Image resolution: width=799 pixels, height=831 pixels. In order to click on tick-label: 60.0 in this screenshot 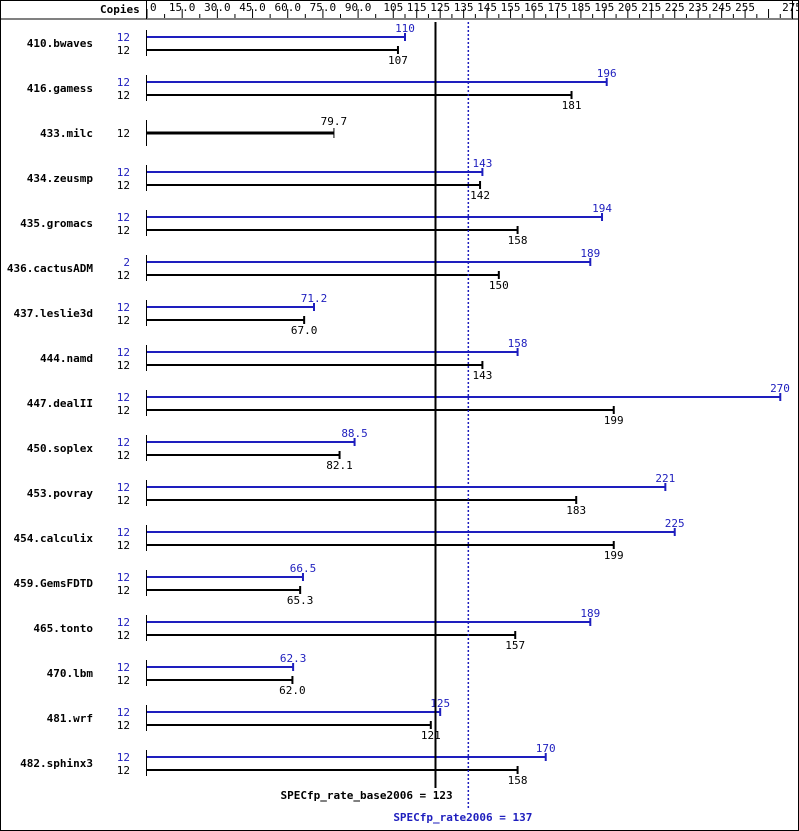, I will do `click(287, 7)`.